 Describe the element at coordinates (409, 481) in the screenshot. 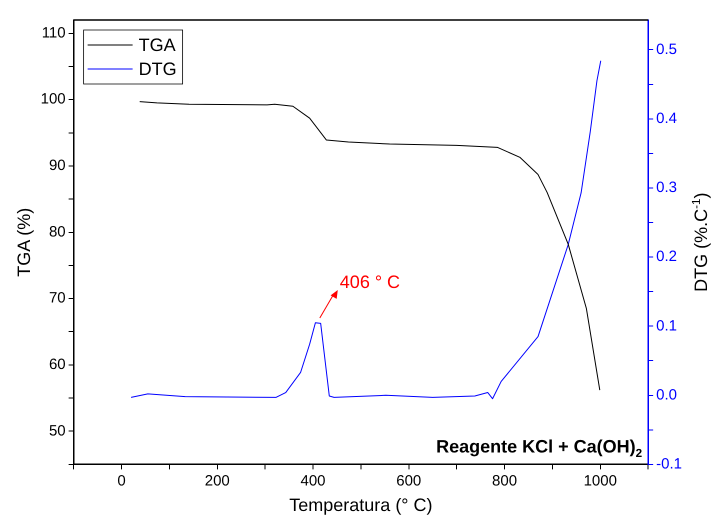

I see `x-tick-label: 600` at that location.